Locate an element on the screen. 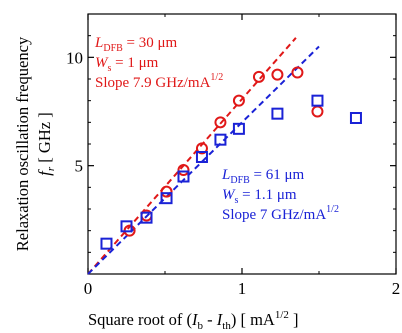  red-width-label: Ws = 1 μm is located at coordinates (127, 64).